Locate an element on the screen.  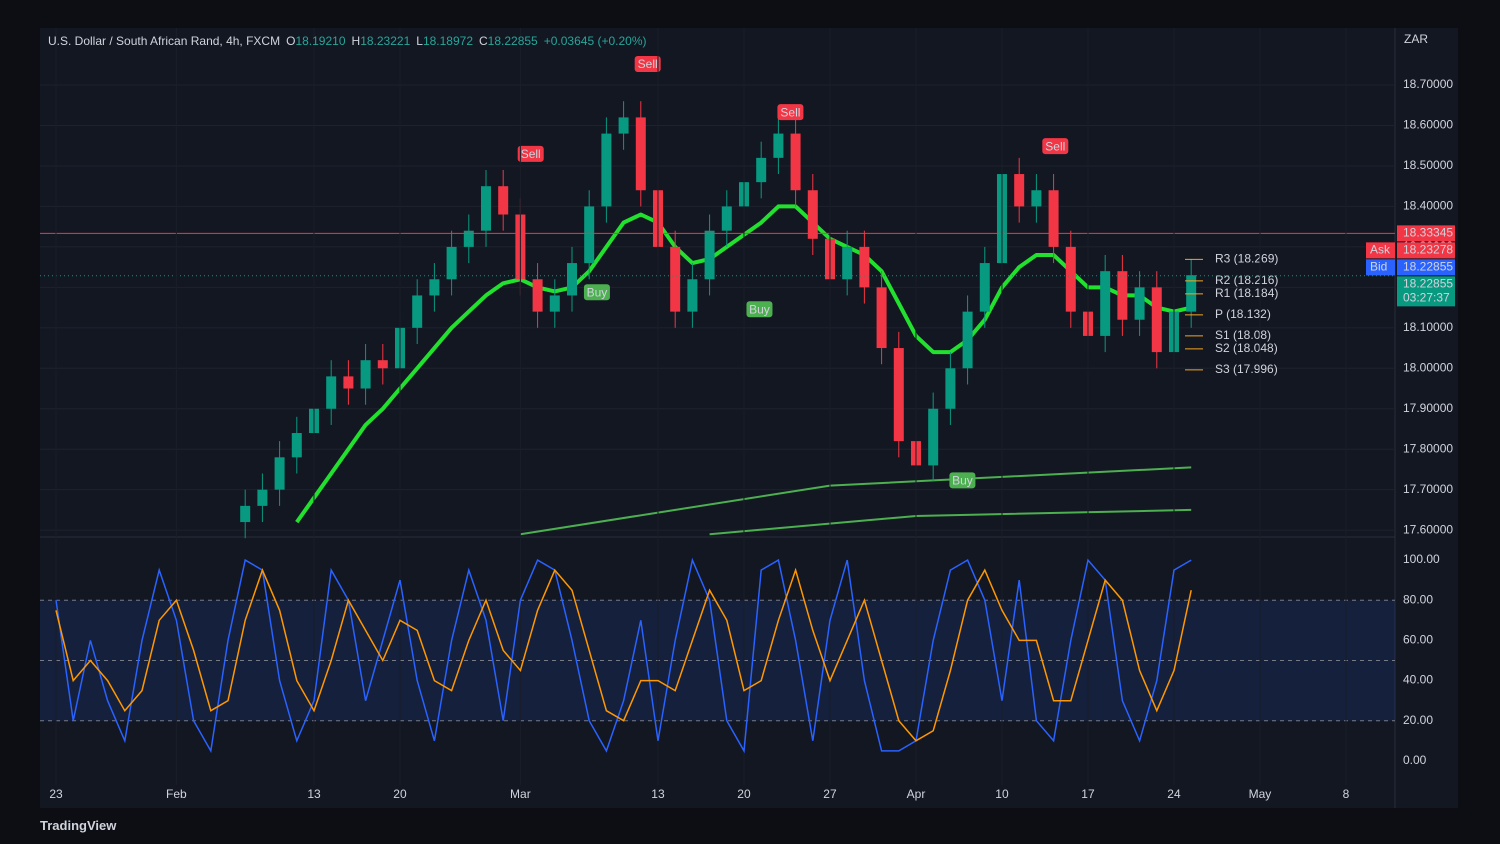
x-tick-label: 23 is located at coordinates (56, 794).